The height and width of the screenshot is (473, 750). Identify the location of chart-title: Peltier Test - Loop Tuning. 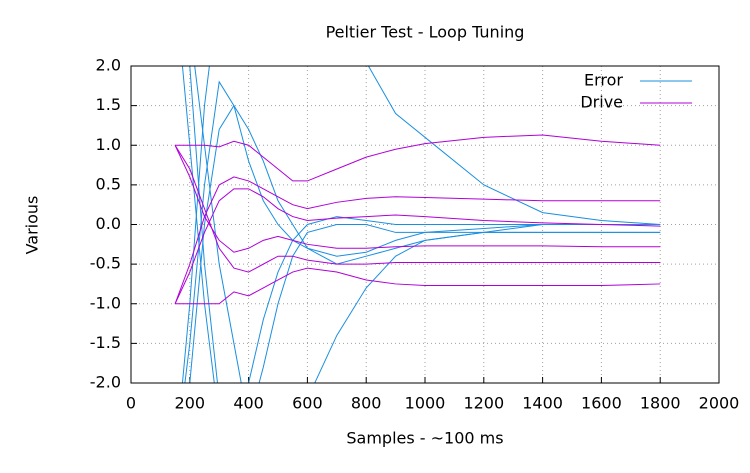
(425, 32).